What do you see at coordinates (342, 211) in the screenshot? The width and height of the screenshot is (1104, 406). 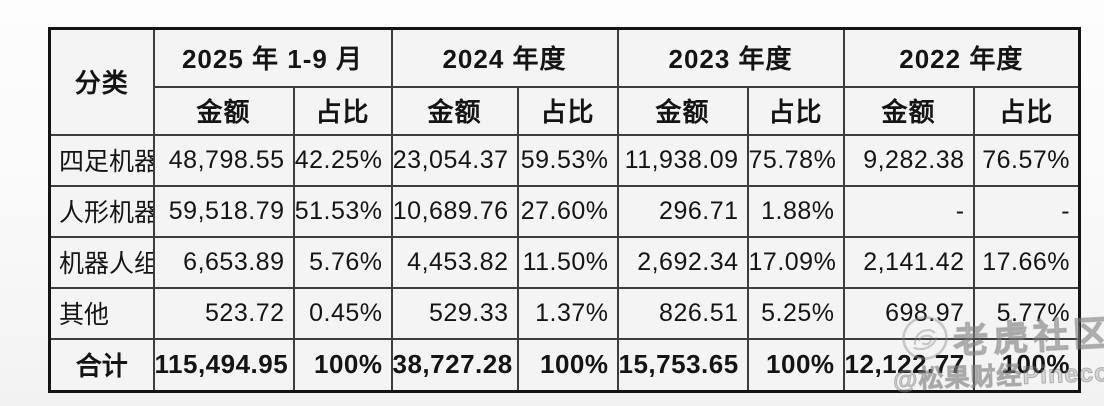 I see `ratio-cell: 51.53%` at bounding box center [342, 211].